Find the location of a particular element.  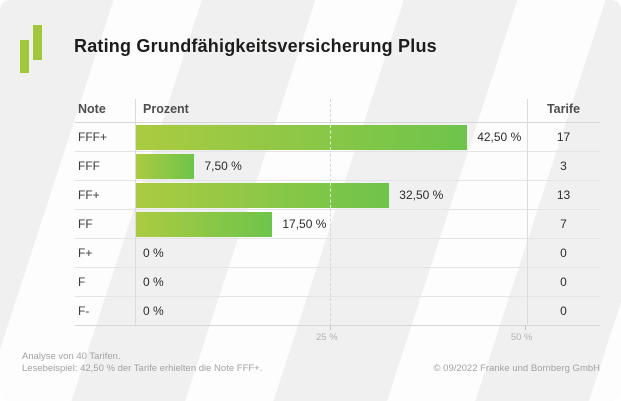

franke-bornberg-logo-icon is located at coordinates (32, 49).